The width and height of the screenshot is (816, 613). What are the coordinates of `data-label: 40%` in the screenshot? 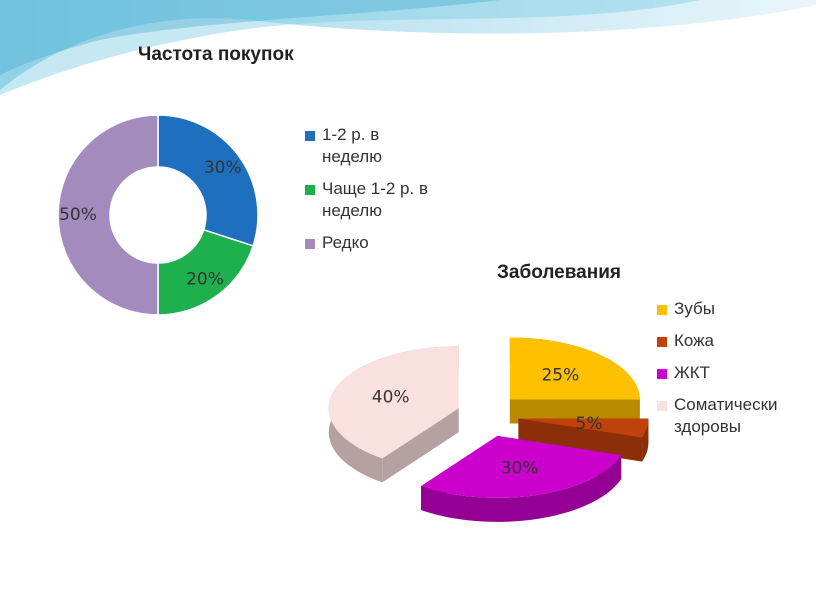 It's located at (391, 398).